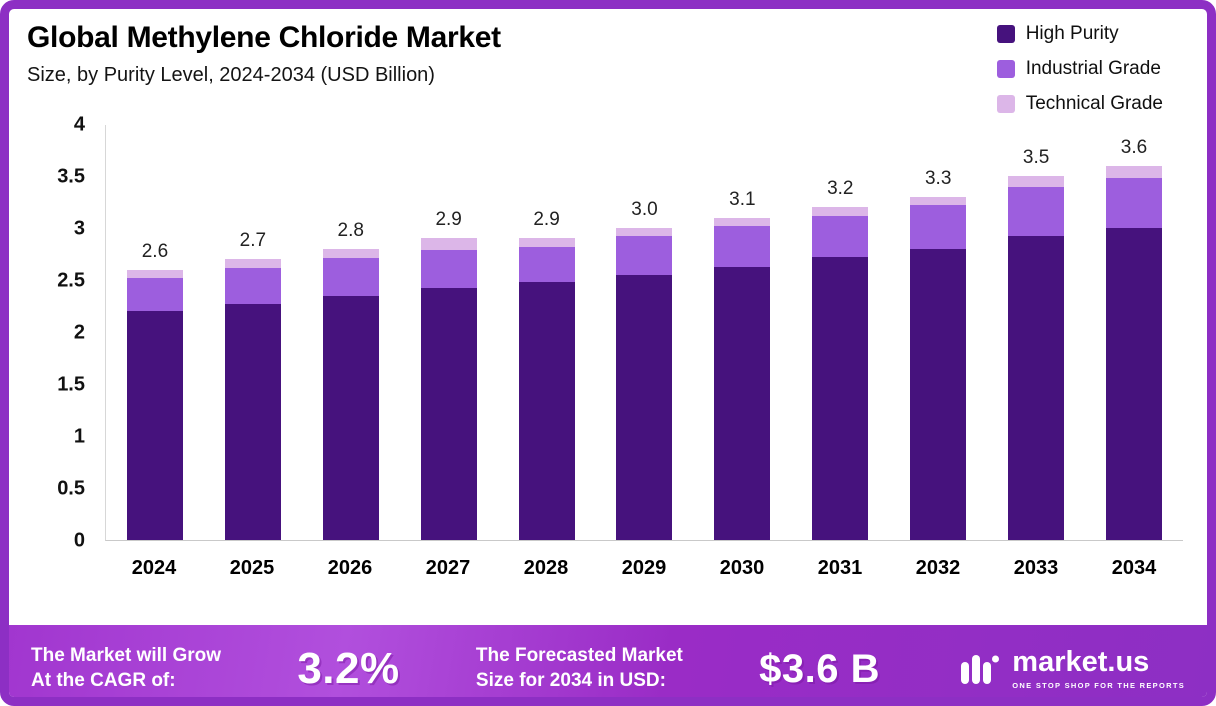 This screenshot has height=706, width=1216. I want to click on x-axis-label: 2027, so click(448, 568).